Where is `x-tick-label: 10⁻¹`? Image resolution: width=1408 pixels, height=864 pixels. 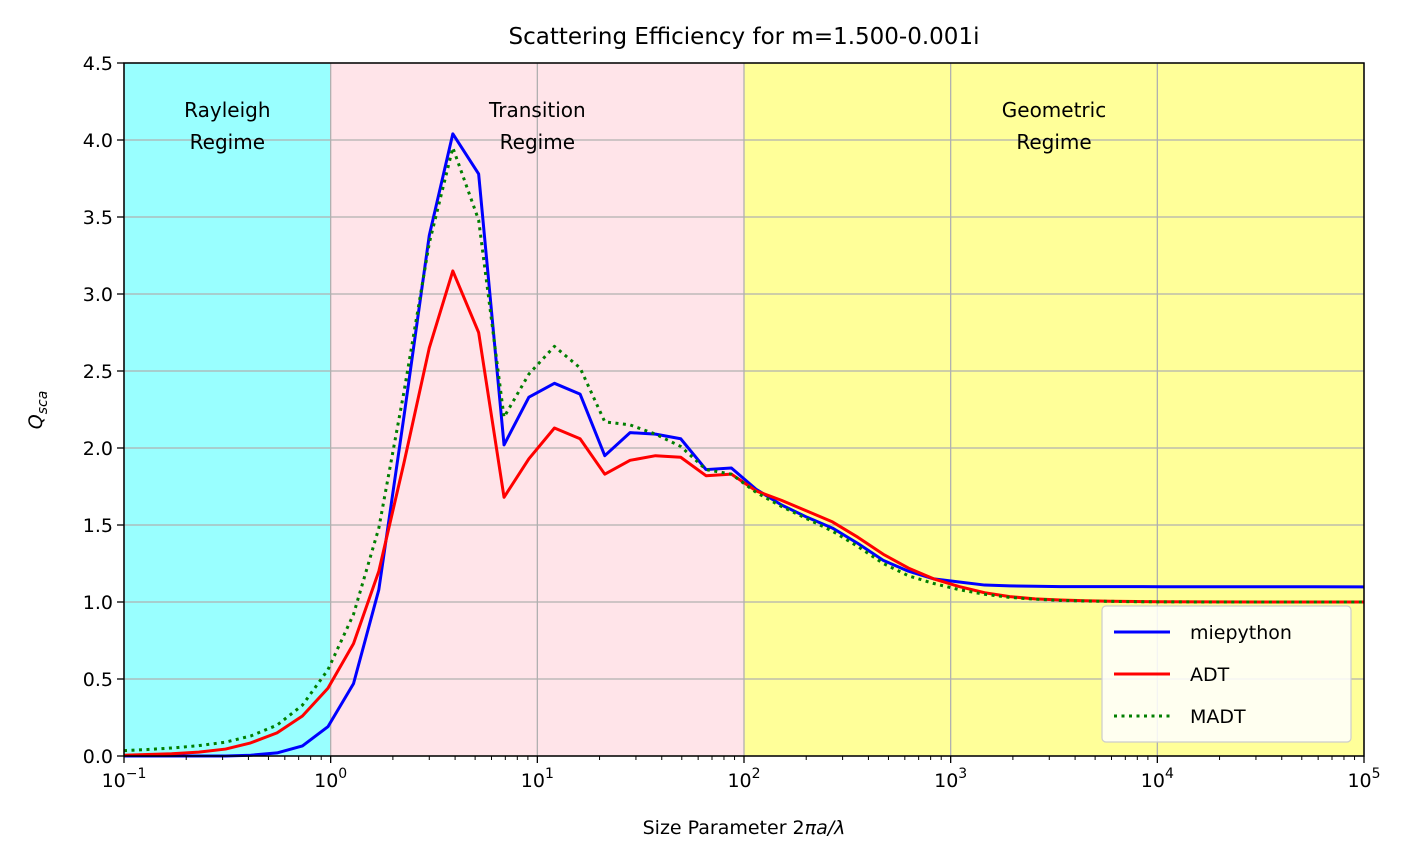
x-tick-label: 10⁻¹ is located at coordinates (124, 779).